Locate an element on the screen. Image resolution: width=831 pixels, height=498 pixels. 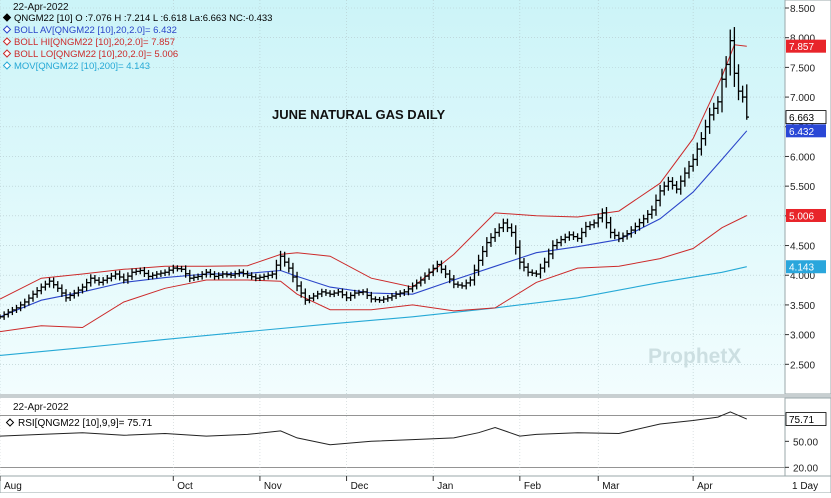
chart-date: 22-Apr-2022 is located at coordinates (41, 7).